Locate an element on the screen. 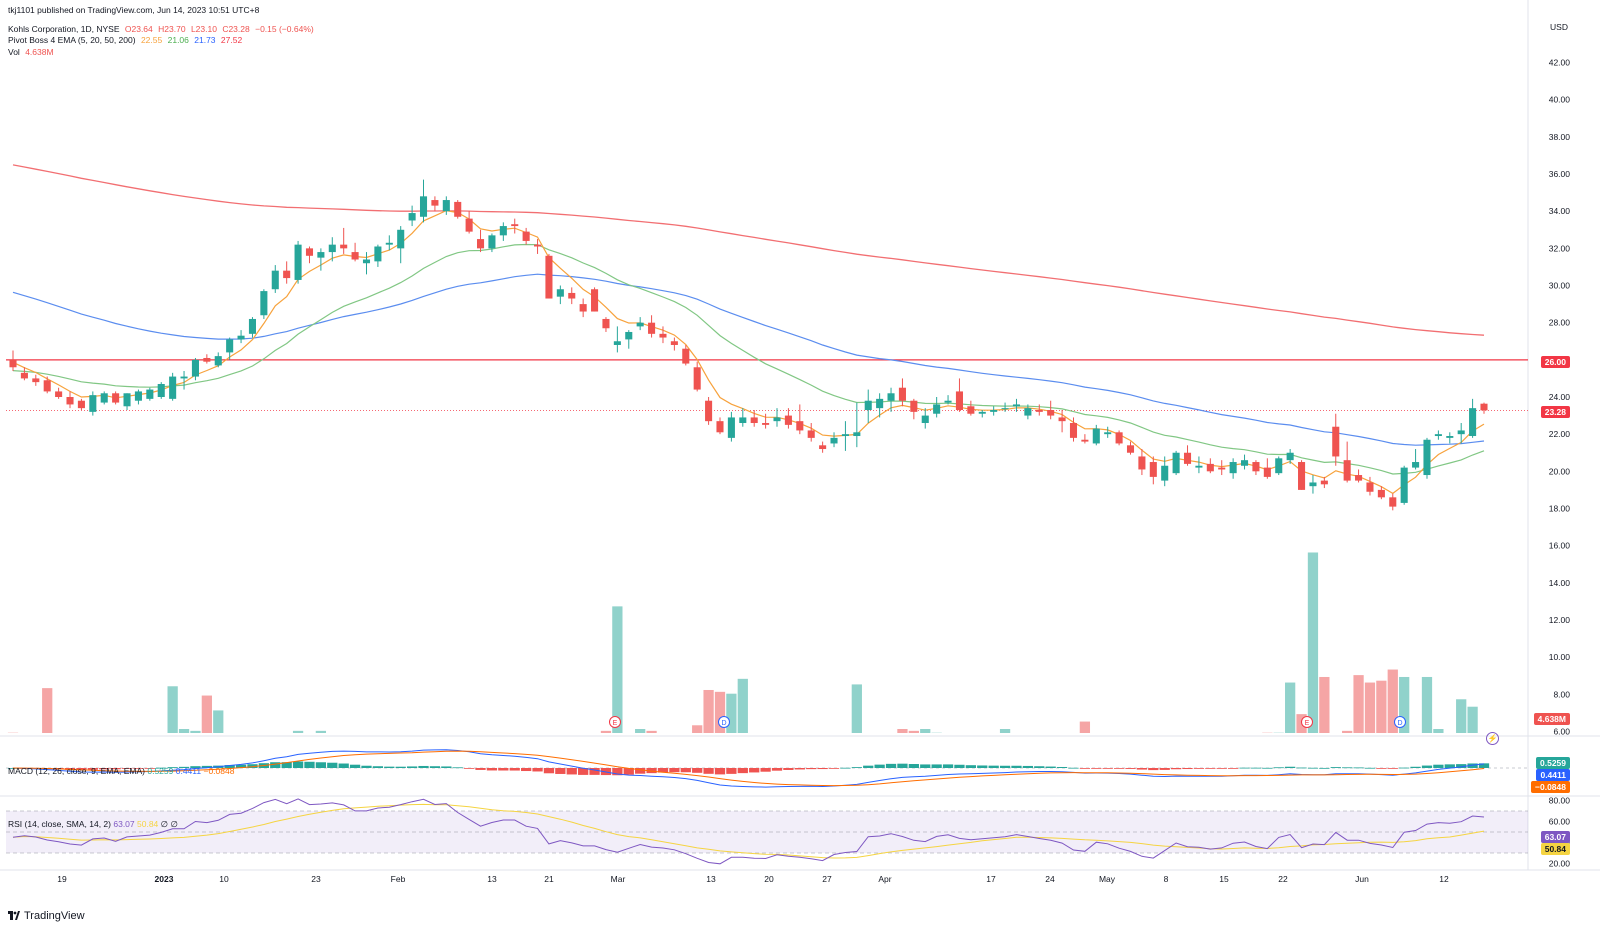  macd-title: MACD (12, 26, close, 9, EMA, EMA) is located at coordinates (76, 771).